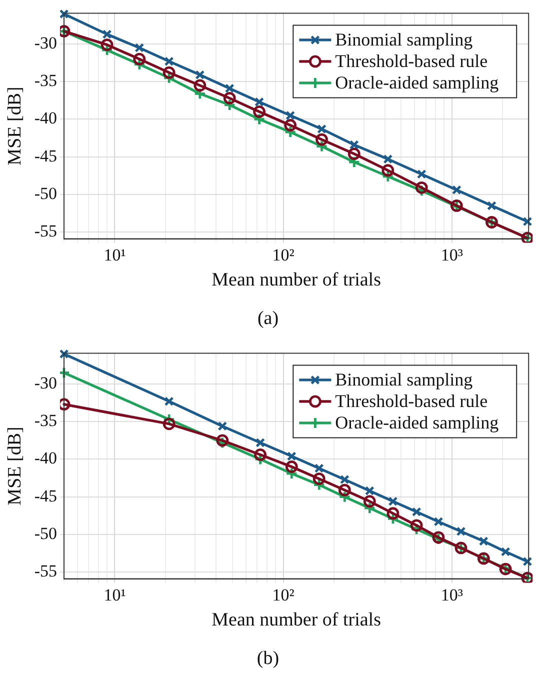 Image resolution: width=536 pixels, height=685 pixels. What do you see at coordinates (268, 319) in the screenshot?
I see `text: (a)` at bounding box center [268, 319].